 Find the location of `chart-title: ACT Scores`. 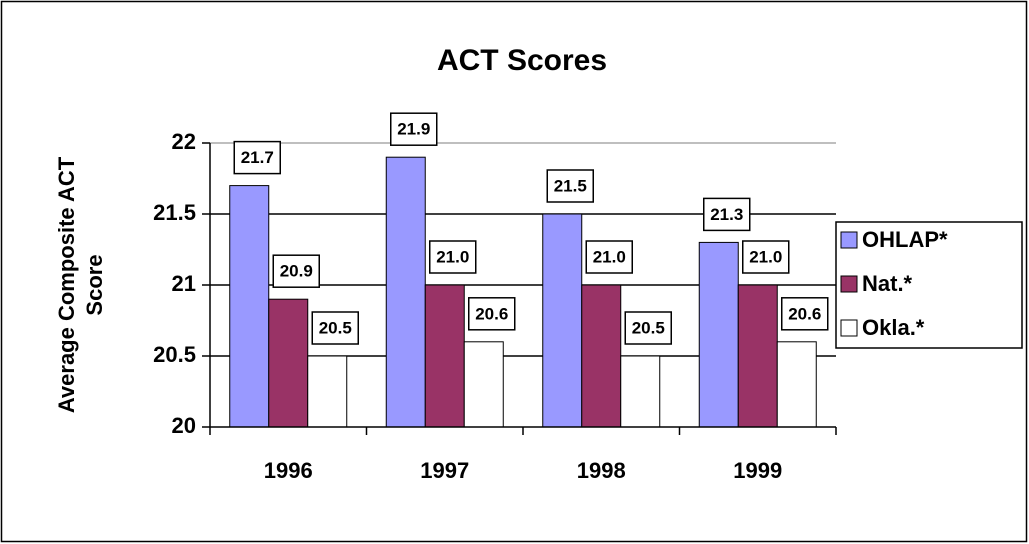

chart-title: ACT Scores is located at coordinates (522, 60).